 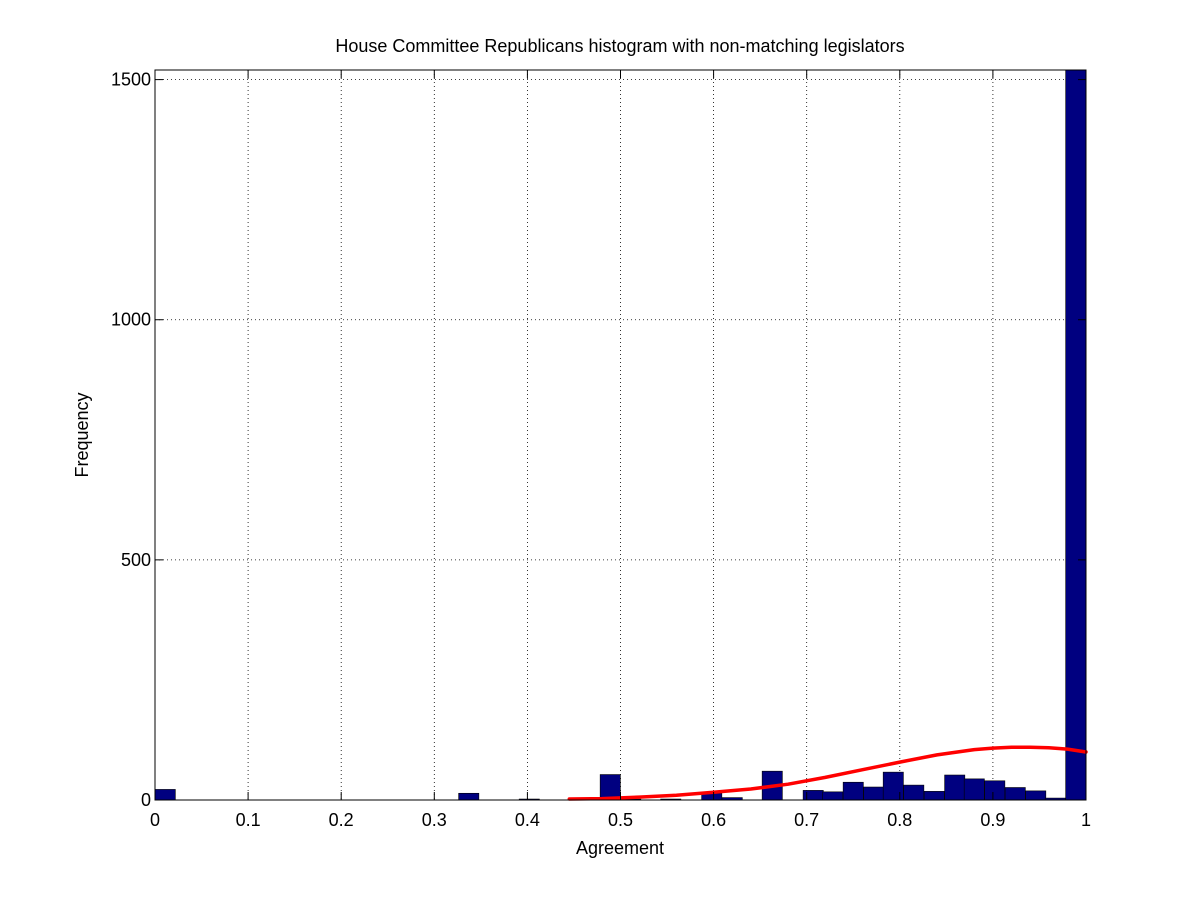 What do you see at coordinates (899, 820) in the screenshot?
I see `x-tick-label: 0.8` at bounding box center [899, 820].